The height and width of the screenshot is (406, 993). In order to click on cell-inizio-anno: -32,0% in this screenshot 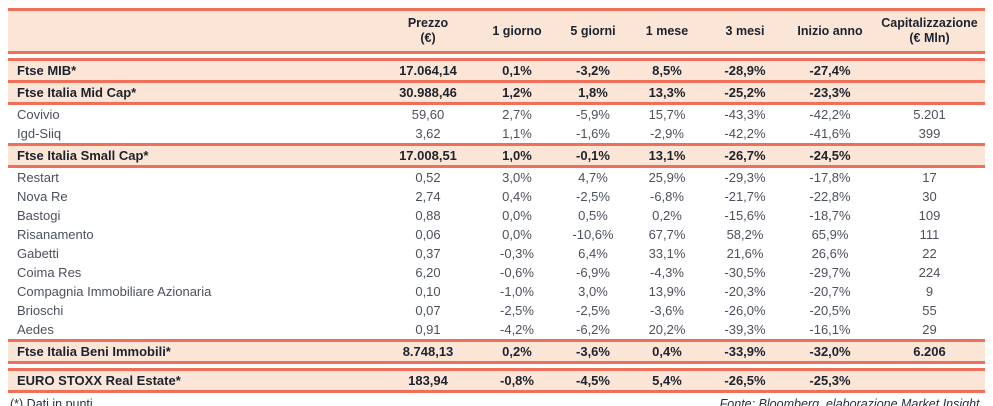, I will do `click(830, 351)`.